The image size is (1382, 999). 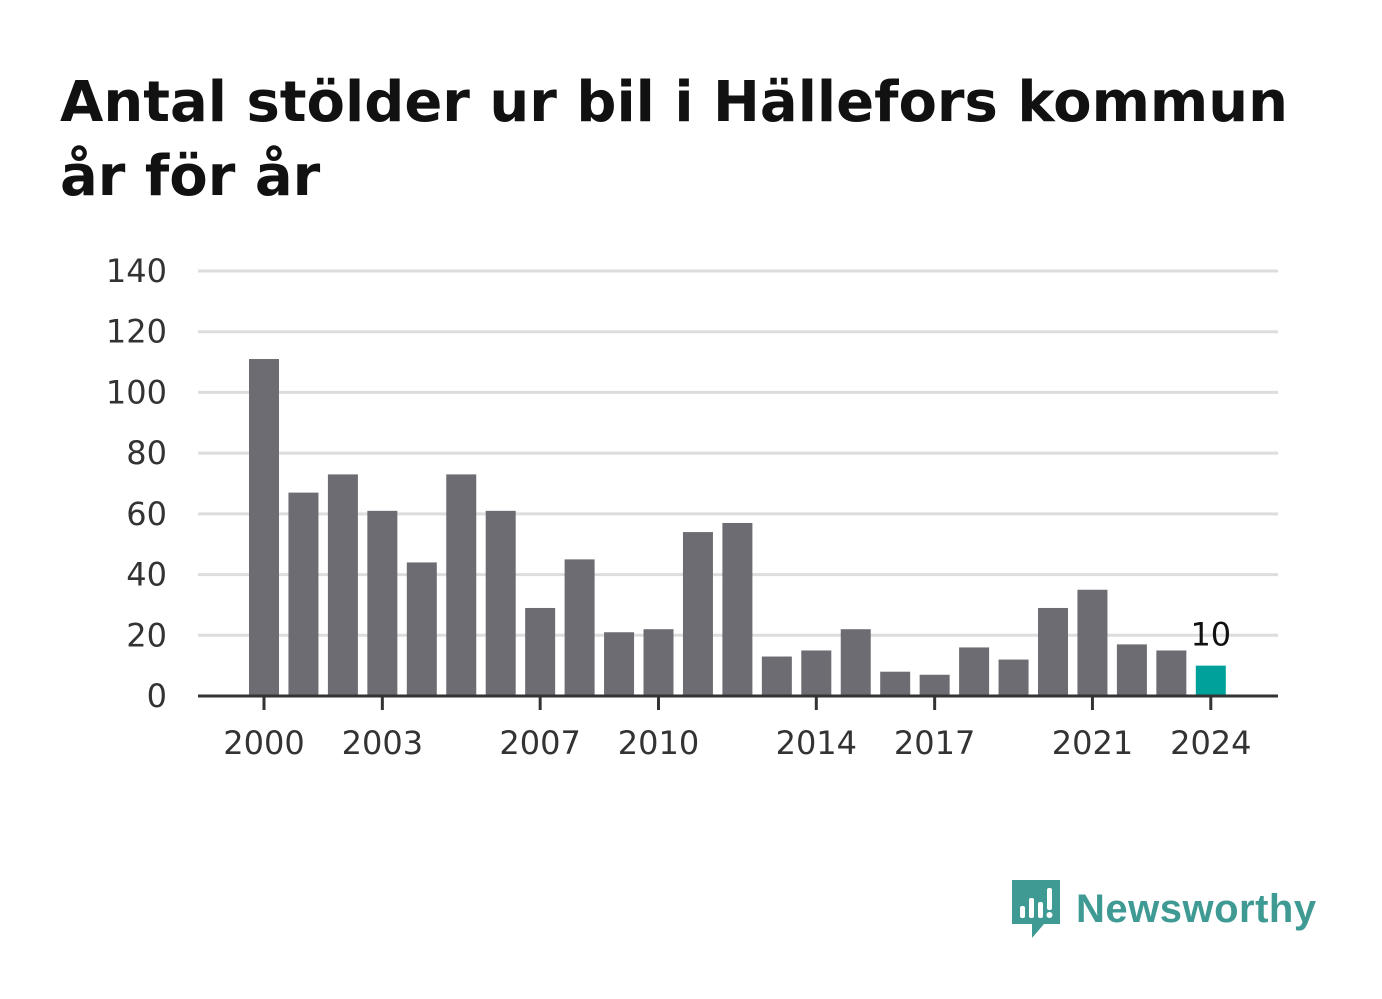 What do you see at coordinates (1092, 743) in the screenshot?
I see `x-tick-label: 2021` at bounding box center [1092, 743].